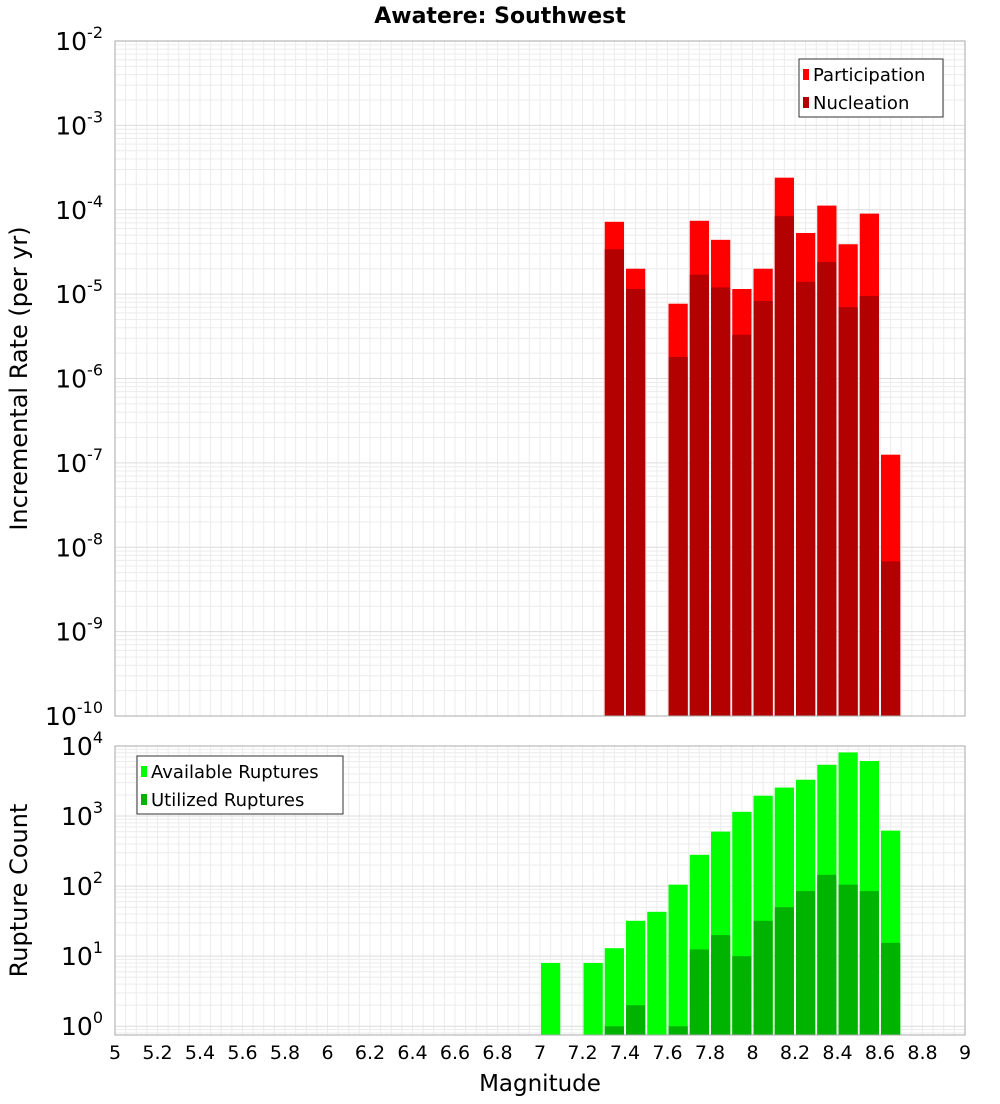  What do you see at coordinates (869, 75) in the screenshot?
I see `legend-label: Participation` at bounding box center [869, 75].